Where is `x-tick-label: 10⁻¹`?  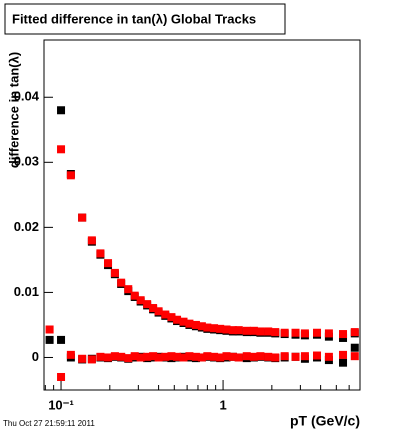
x-tick-label: 10⁻¹ is located at coordinates (61, 404).